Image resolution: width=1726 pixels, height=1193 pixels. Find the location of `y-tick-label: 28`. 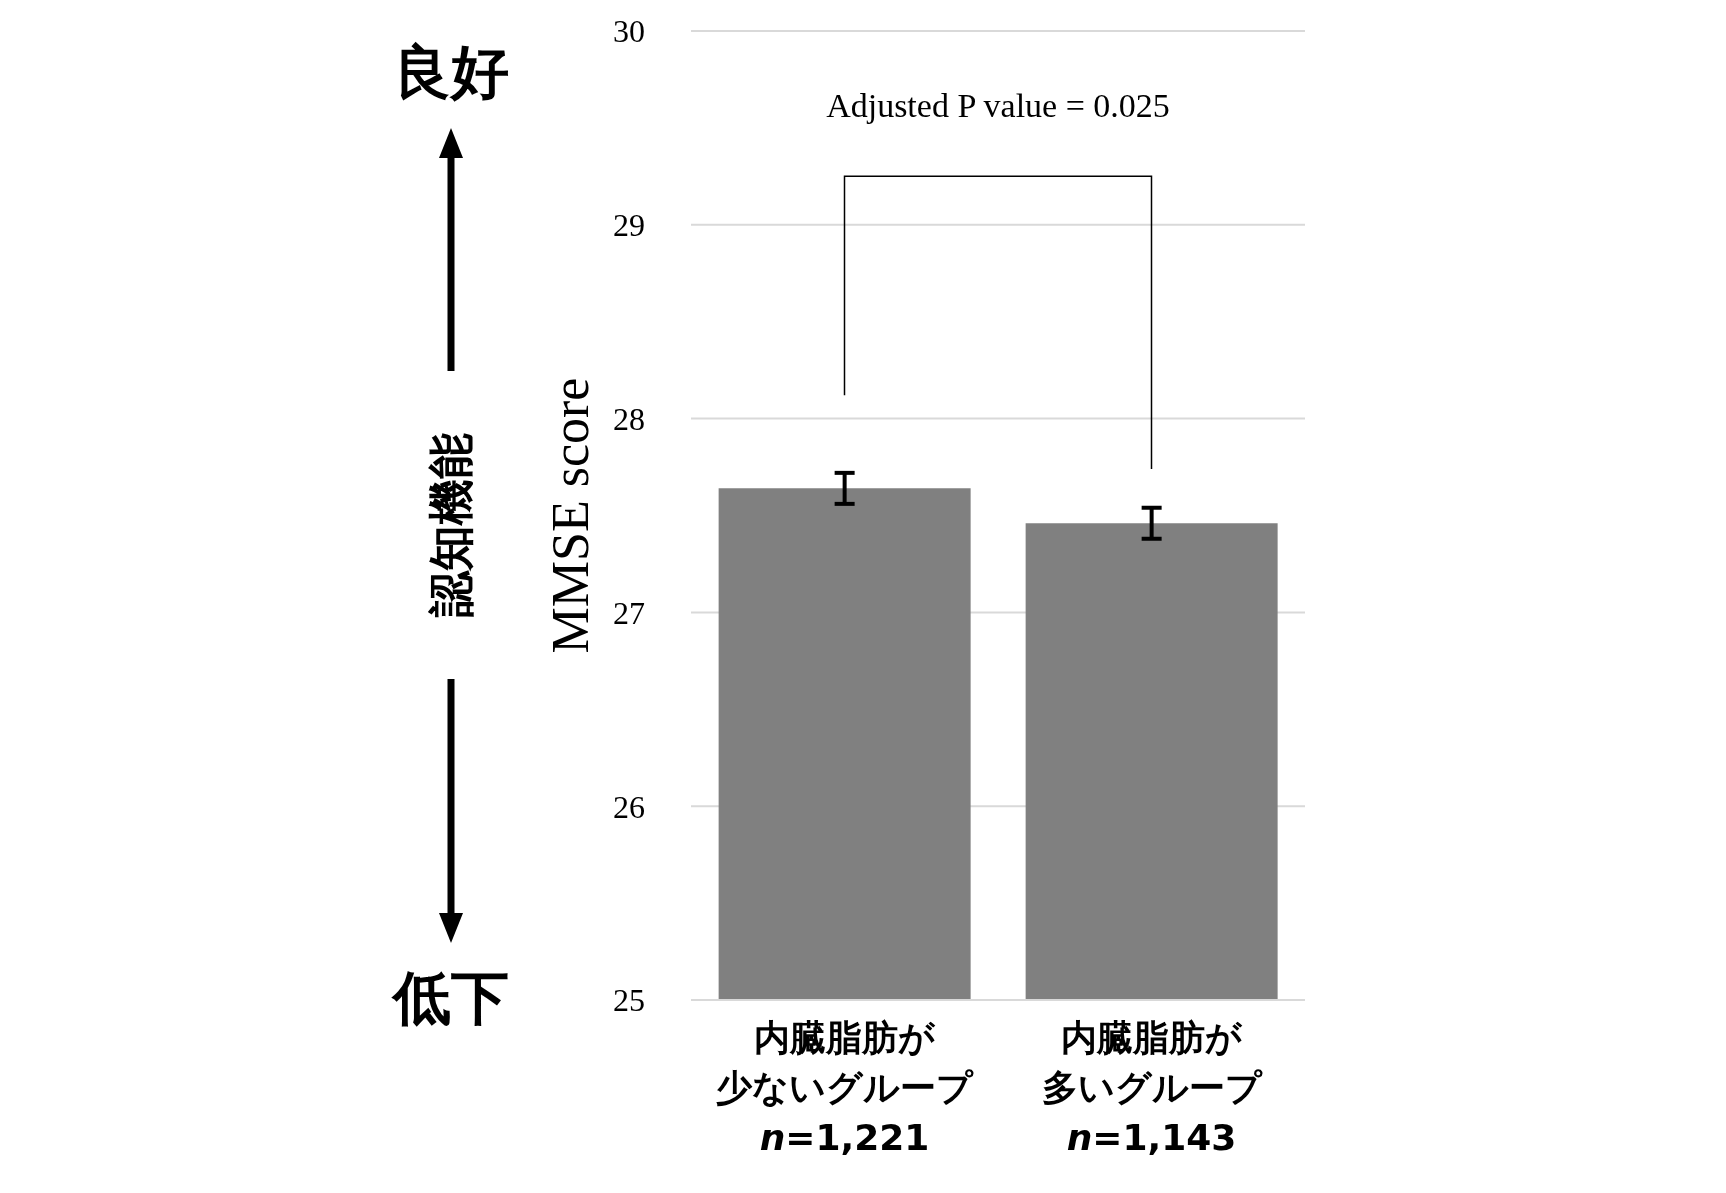

y-tick-label: 28 is located at coordinates (629, 418).